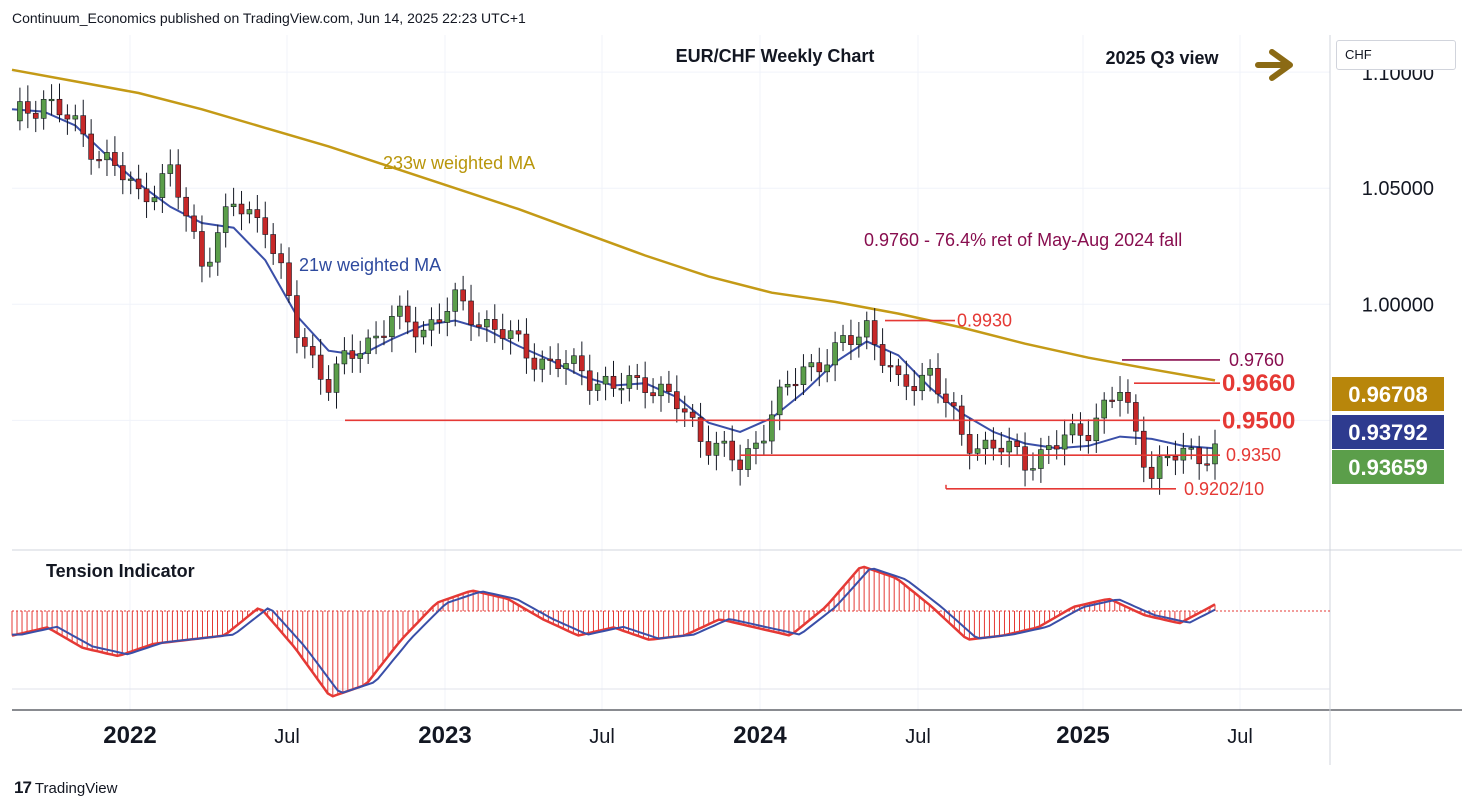 The image size is (1474, 809). What do you see at coordinates (76, 788) in the screenshot?
I see `tradingview-brand: TradingView` at bounding box center [76, 788].